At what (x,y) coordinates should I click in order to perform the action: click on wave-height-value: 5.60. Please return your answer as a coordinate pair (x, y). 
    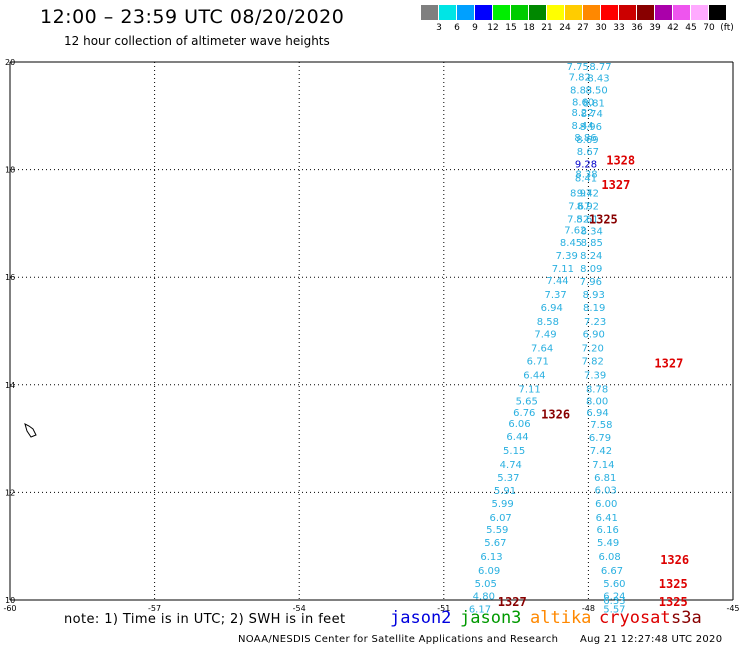
    Looking at the image, I should click on (614, 584).